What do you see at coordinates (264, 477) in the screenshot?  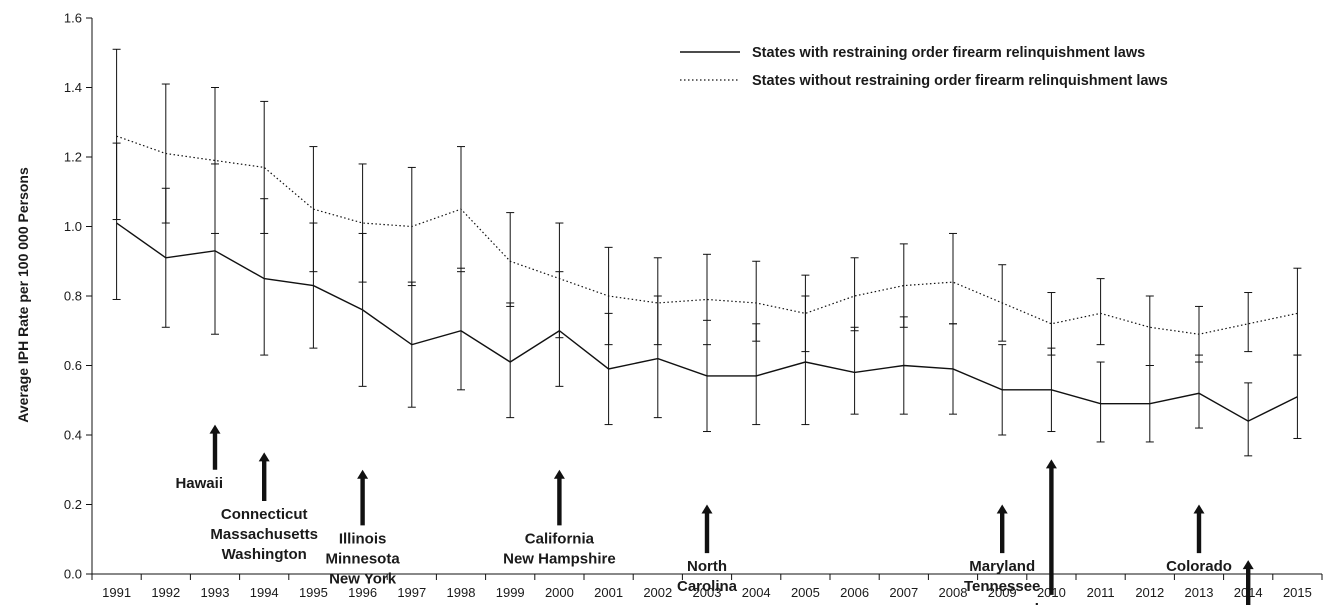 I see `annotation-arrow-1994` at bounding box center [264, 477].